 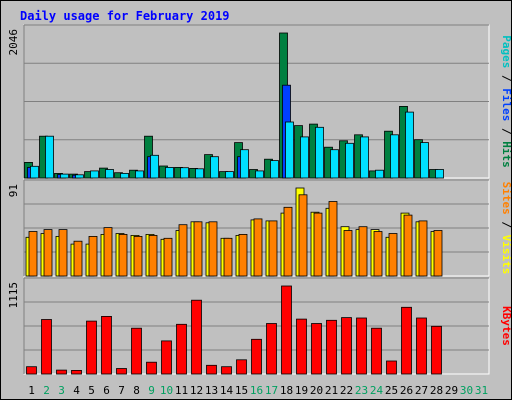 What do you see at coordinates (286, 390) in the screenshot?
I see `x-tick-label-18: 18` at bounding box center [286, 390].